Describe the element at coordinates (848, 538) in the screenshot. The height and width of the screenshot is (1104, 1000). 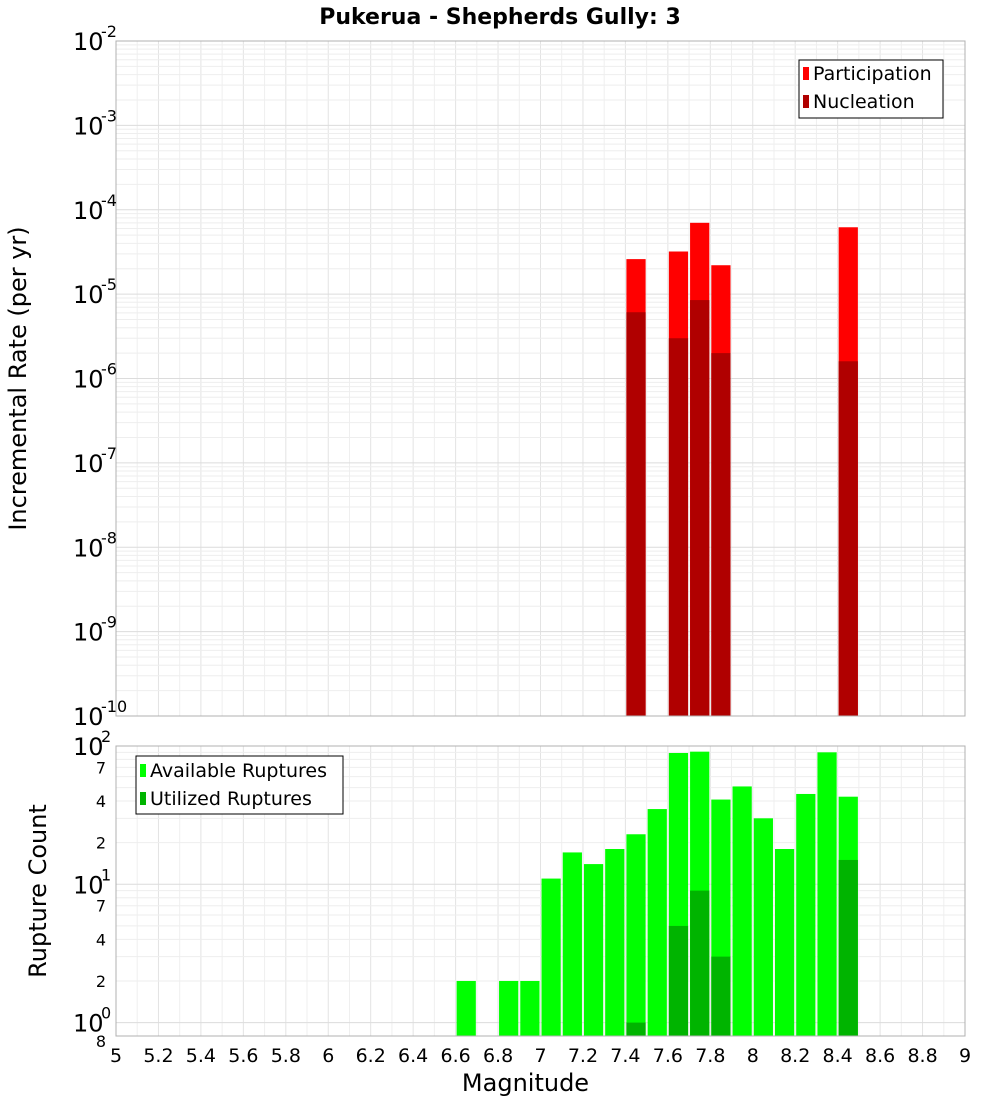
I see `nucleation-bar-8.45` at that location.